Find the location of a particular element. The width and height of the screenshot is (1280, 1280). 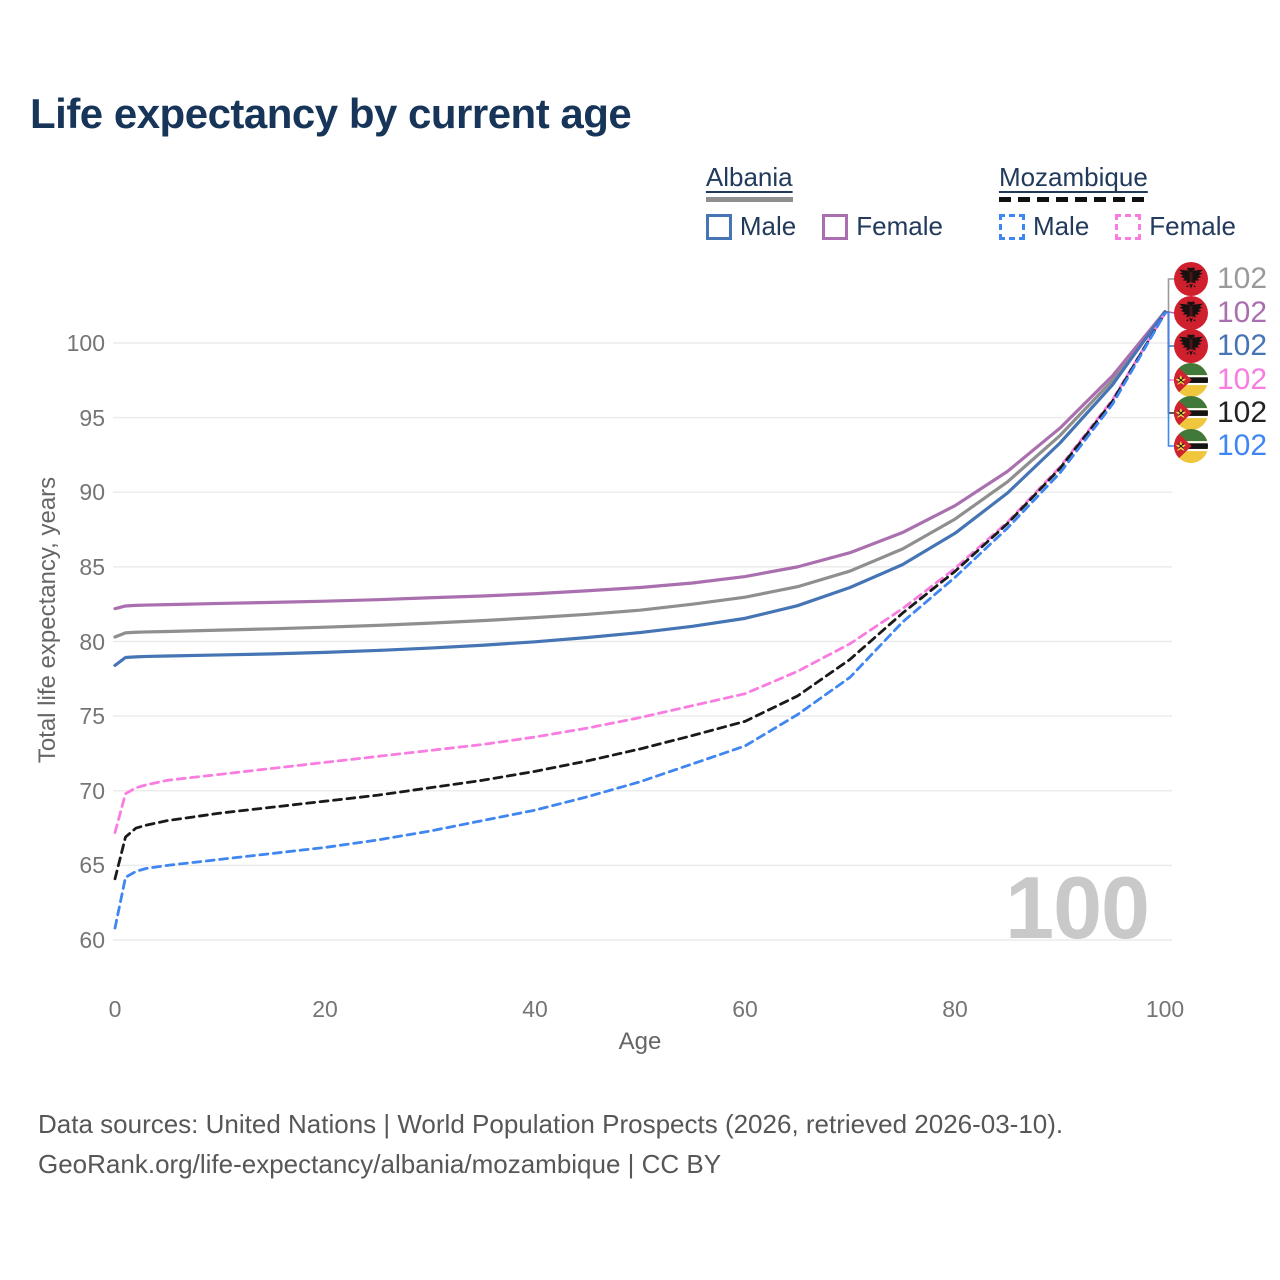

legend-label-mozambique-male: Male is located at coordinates (1061, 226).